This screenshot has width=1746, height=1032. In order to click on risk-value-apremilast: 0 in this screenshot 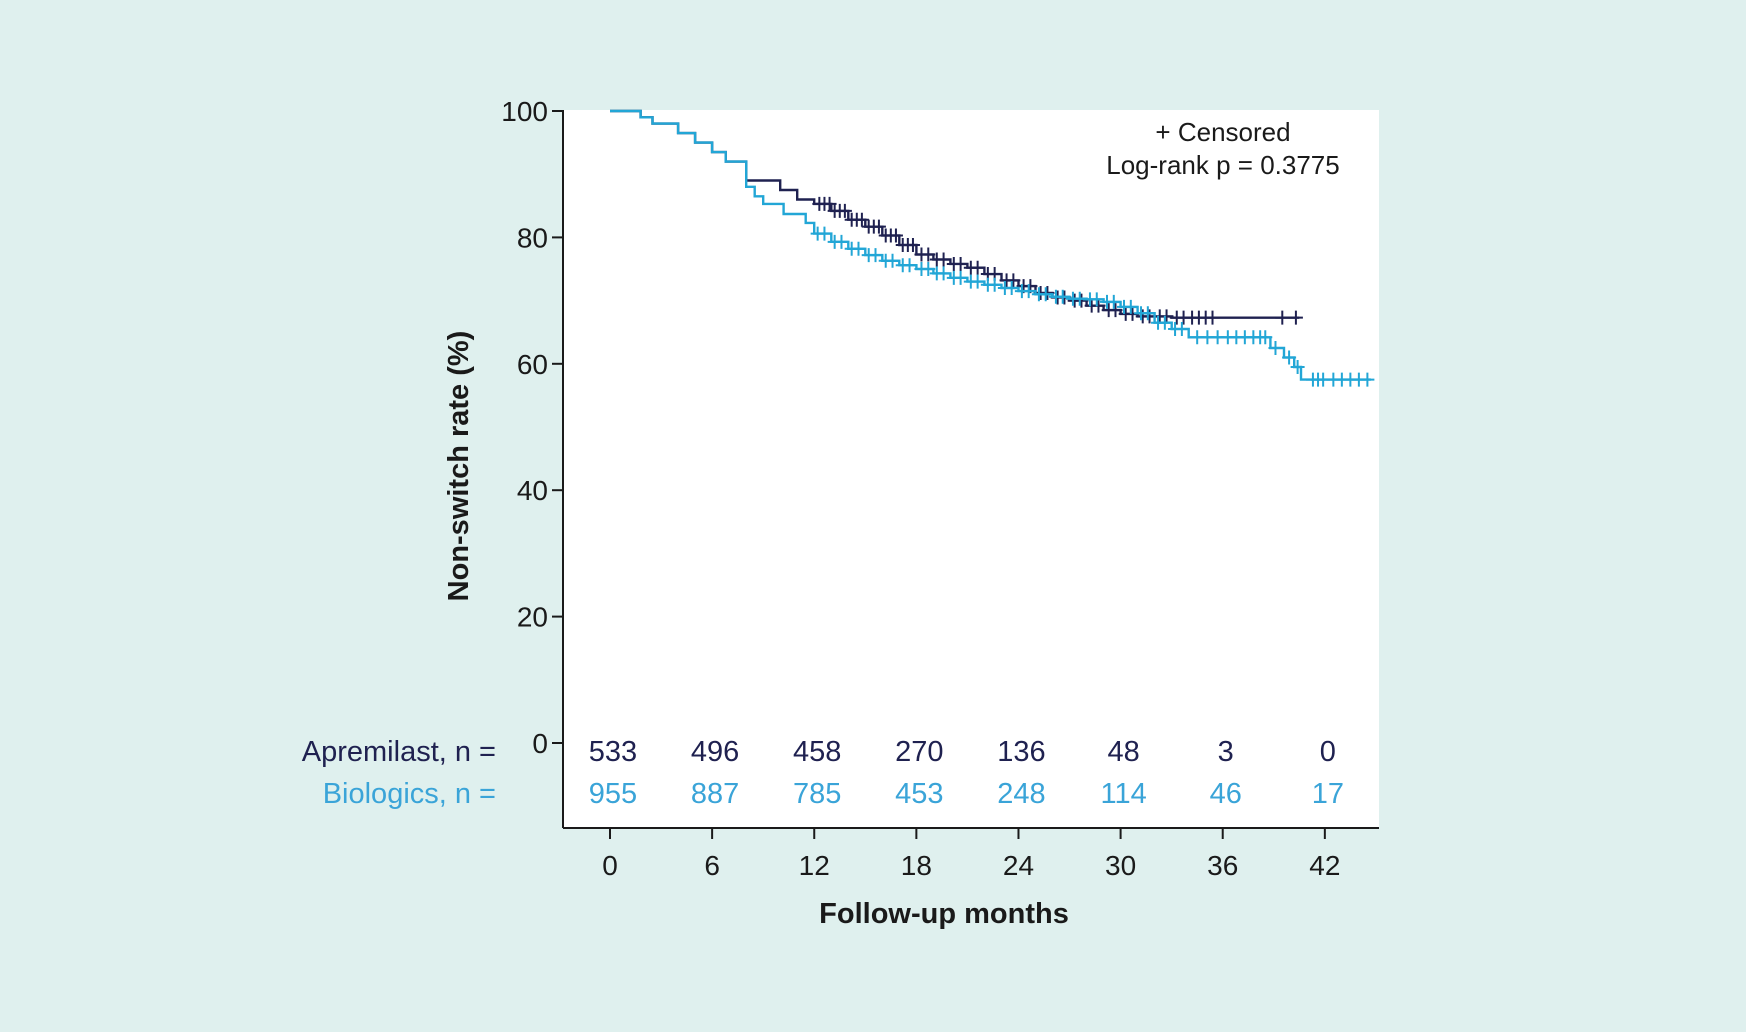, I will do `click(1328, 752)`.